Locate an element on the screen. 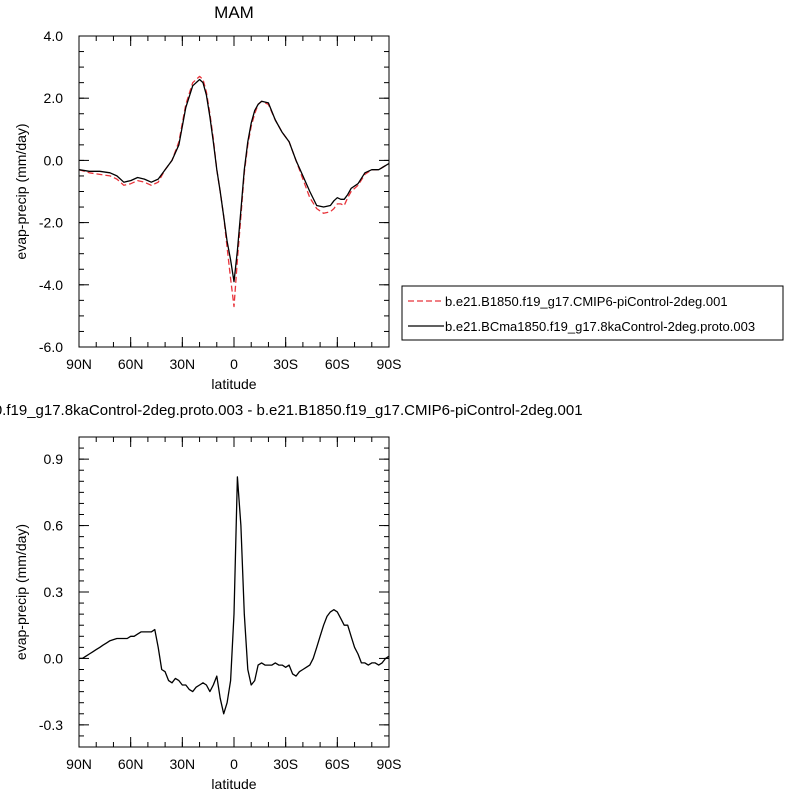  y-tick-label: 2.0 is located at coordinates (54, 98).